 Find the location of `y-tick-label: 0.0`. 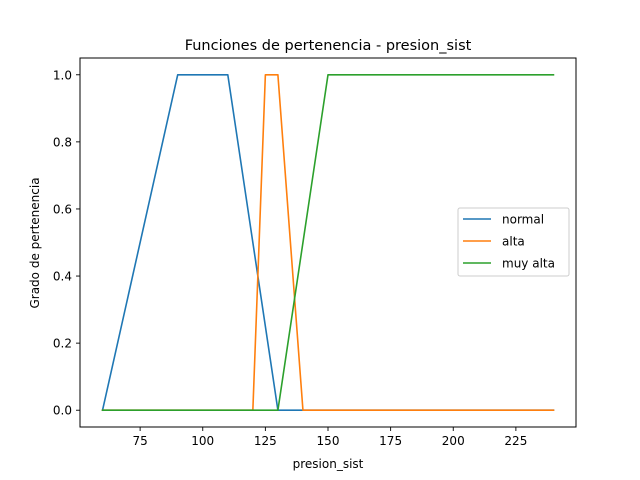

y-tick-label: 0.0 is located at coordinates (62, 411).